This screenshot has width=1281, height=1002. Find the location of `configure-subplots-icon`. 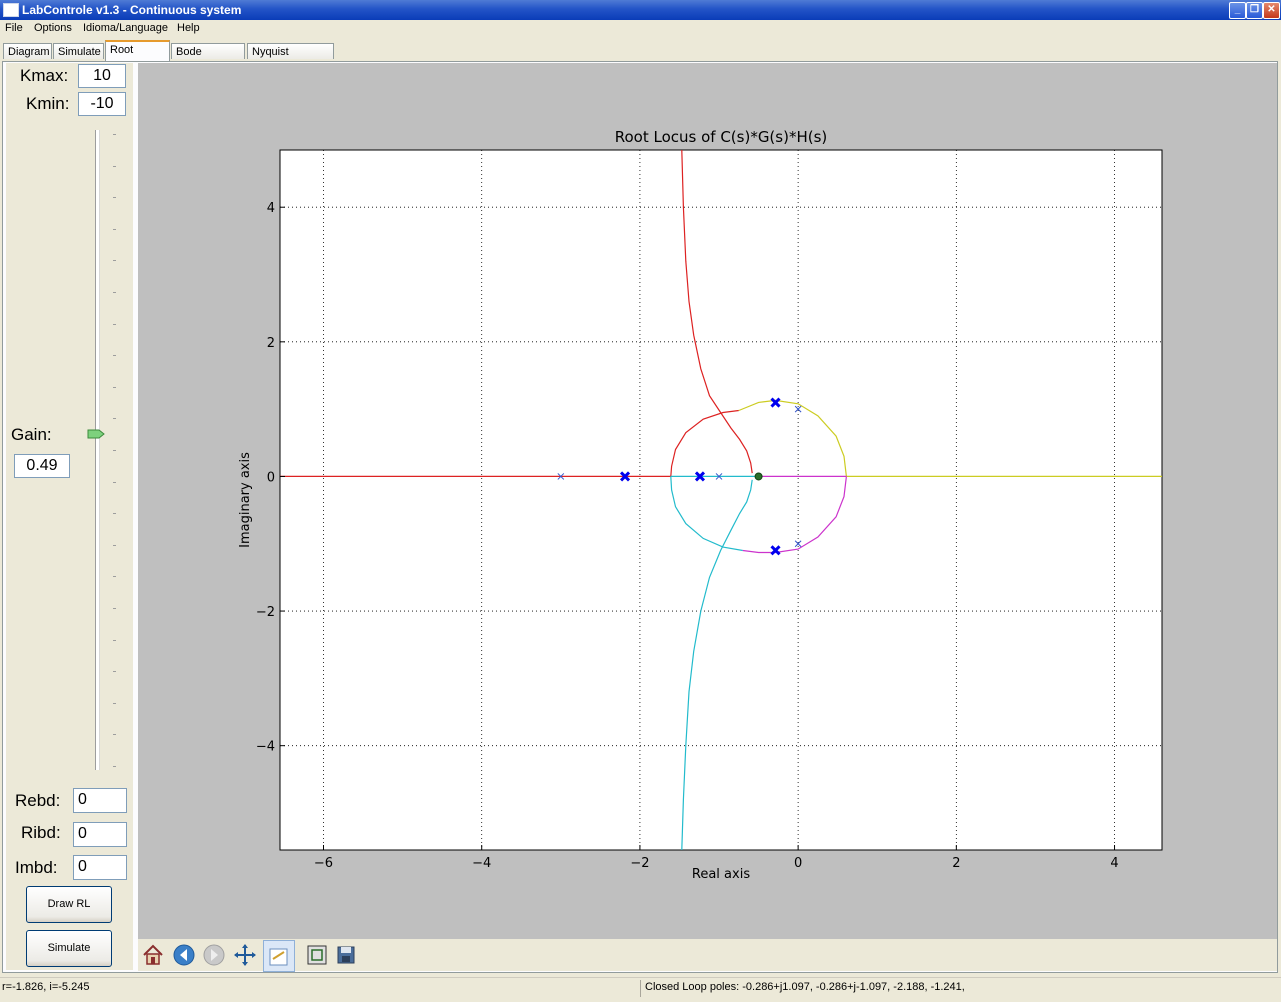

configure-subplots-icon is located at coordinates (279, 956).